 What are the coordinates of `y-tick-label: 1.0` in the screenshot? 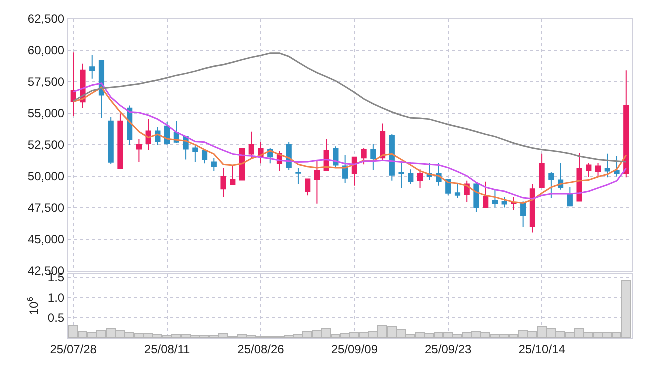 It's located at (56, 297).